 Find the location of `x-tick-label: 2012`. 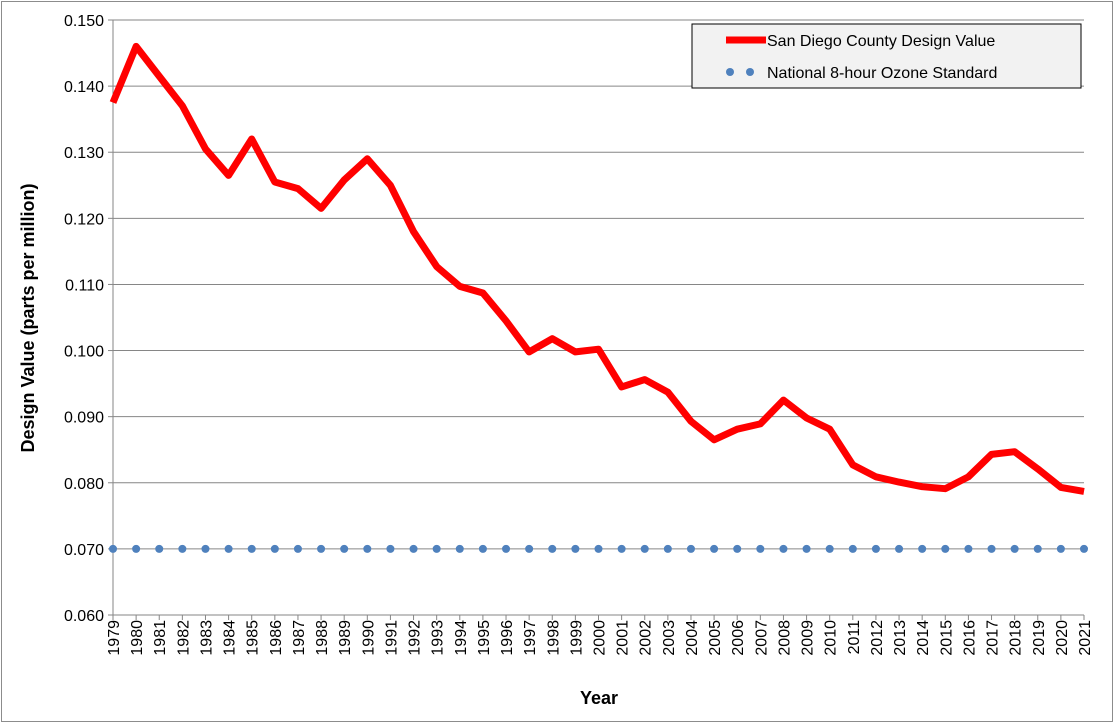

x-tick-label: 2012 is located at coordinates (877, 638).